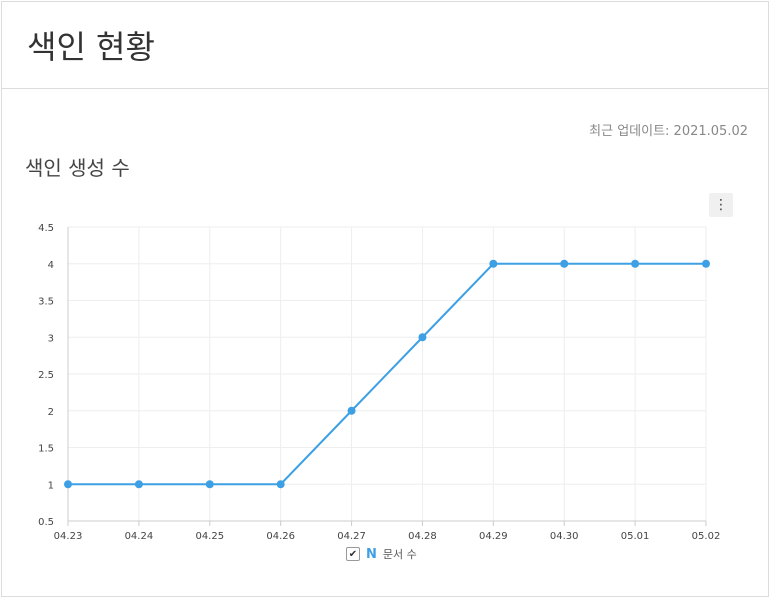  What do you see at coordinates (51, 485) in the screenshot?
I see `y-tick-label: 1` at bounding box center [51, 485].